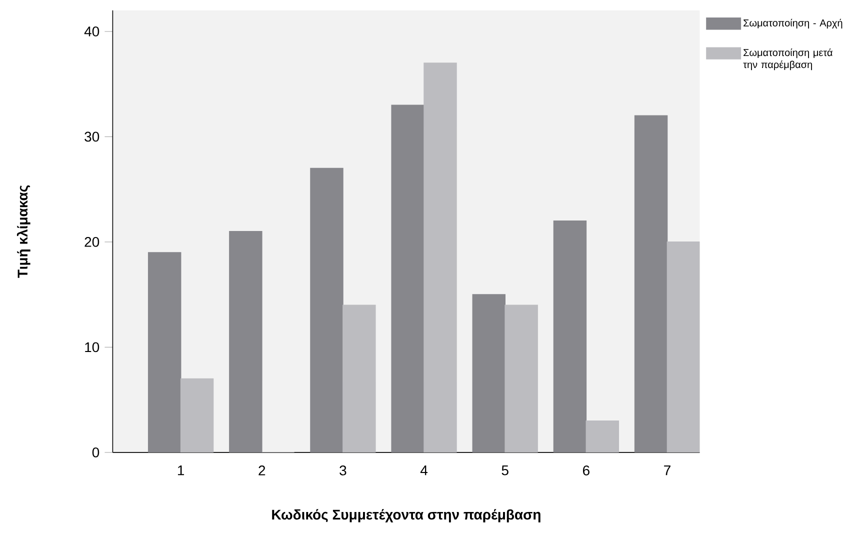 Image resolution: width=856 pixels, height=544 pixels. What do you see at coordinates (92, 31) in the screenshot?
I see `y-tick-label: 40` at bounding box center [92, 31].